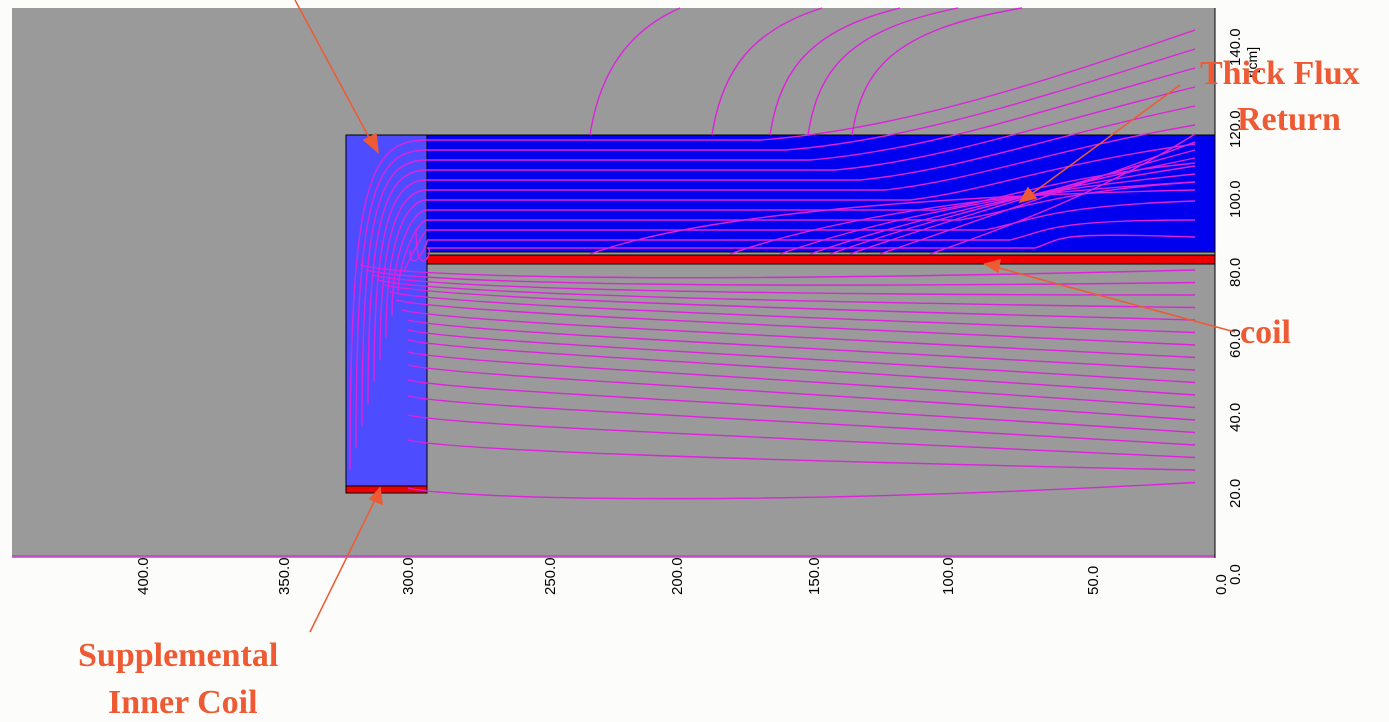 This screenshot has height=722, width=1389. What do you see at coordinates (408, 576) in the screenshot?
I see `x-tick-label: 300.0` at bounding box center [408, 576].